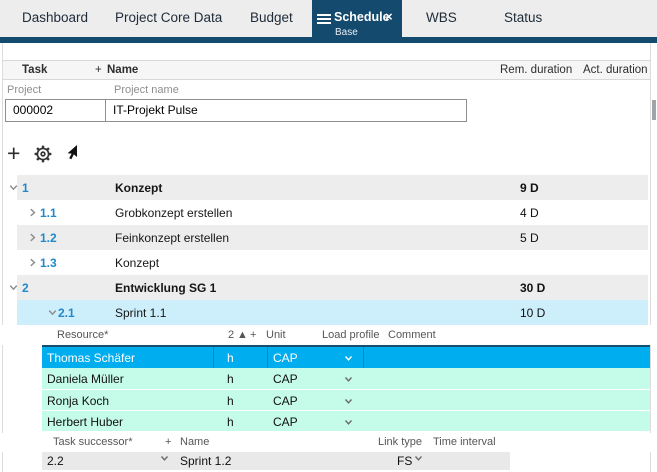 This screenshot has height=472, width=657. I want to click on column-time-interval: Time interval, so click(464, 442).